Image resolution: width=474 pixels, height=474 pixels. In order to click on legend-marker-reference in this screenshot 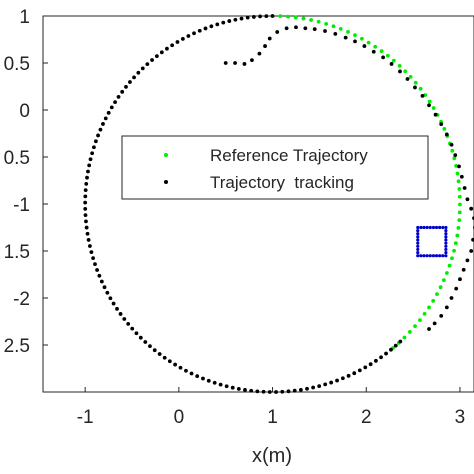, I will do `click(166, 155)`.